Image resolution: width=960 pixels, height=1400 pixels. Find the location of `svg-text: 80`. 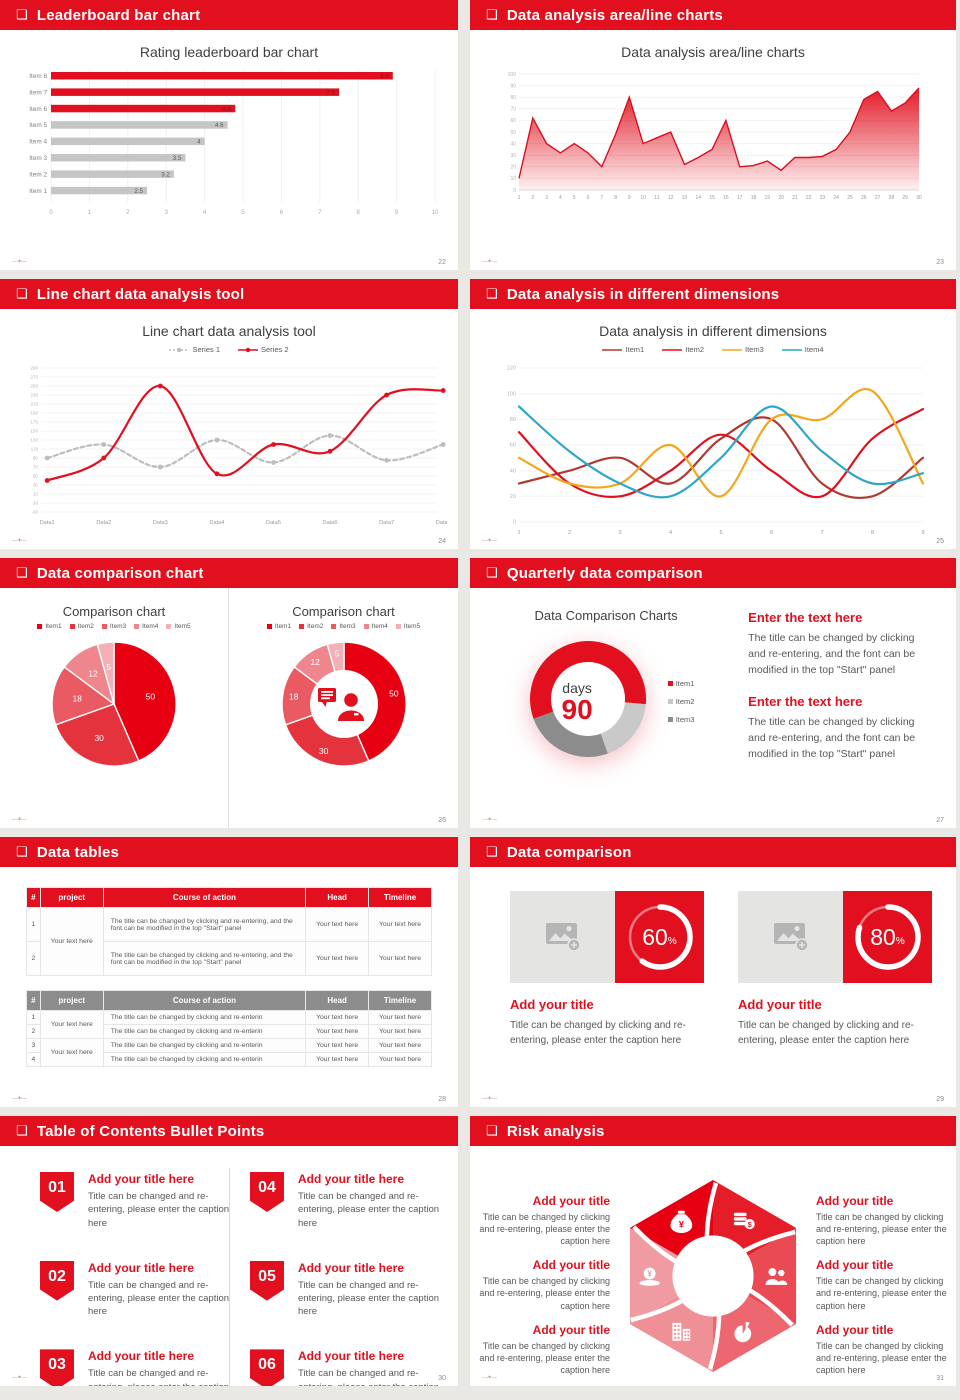

svg-text: 80 is located at coordinates (513, 98).